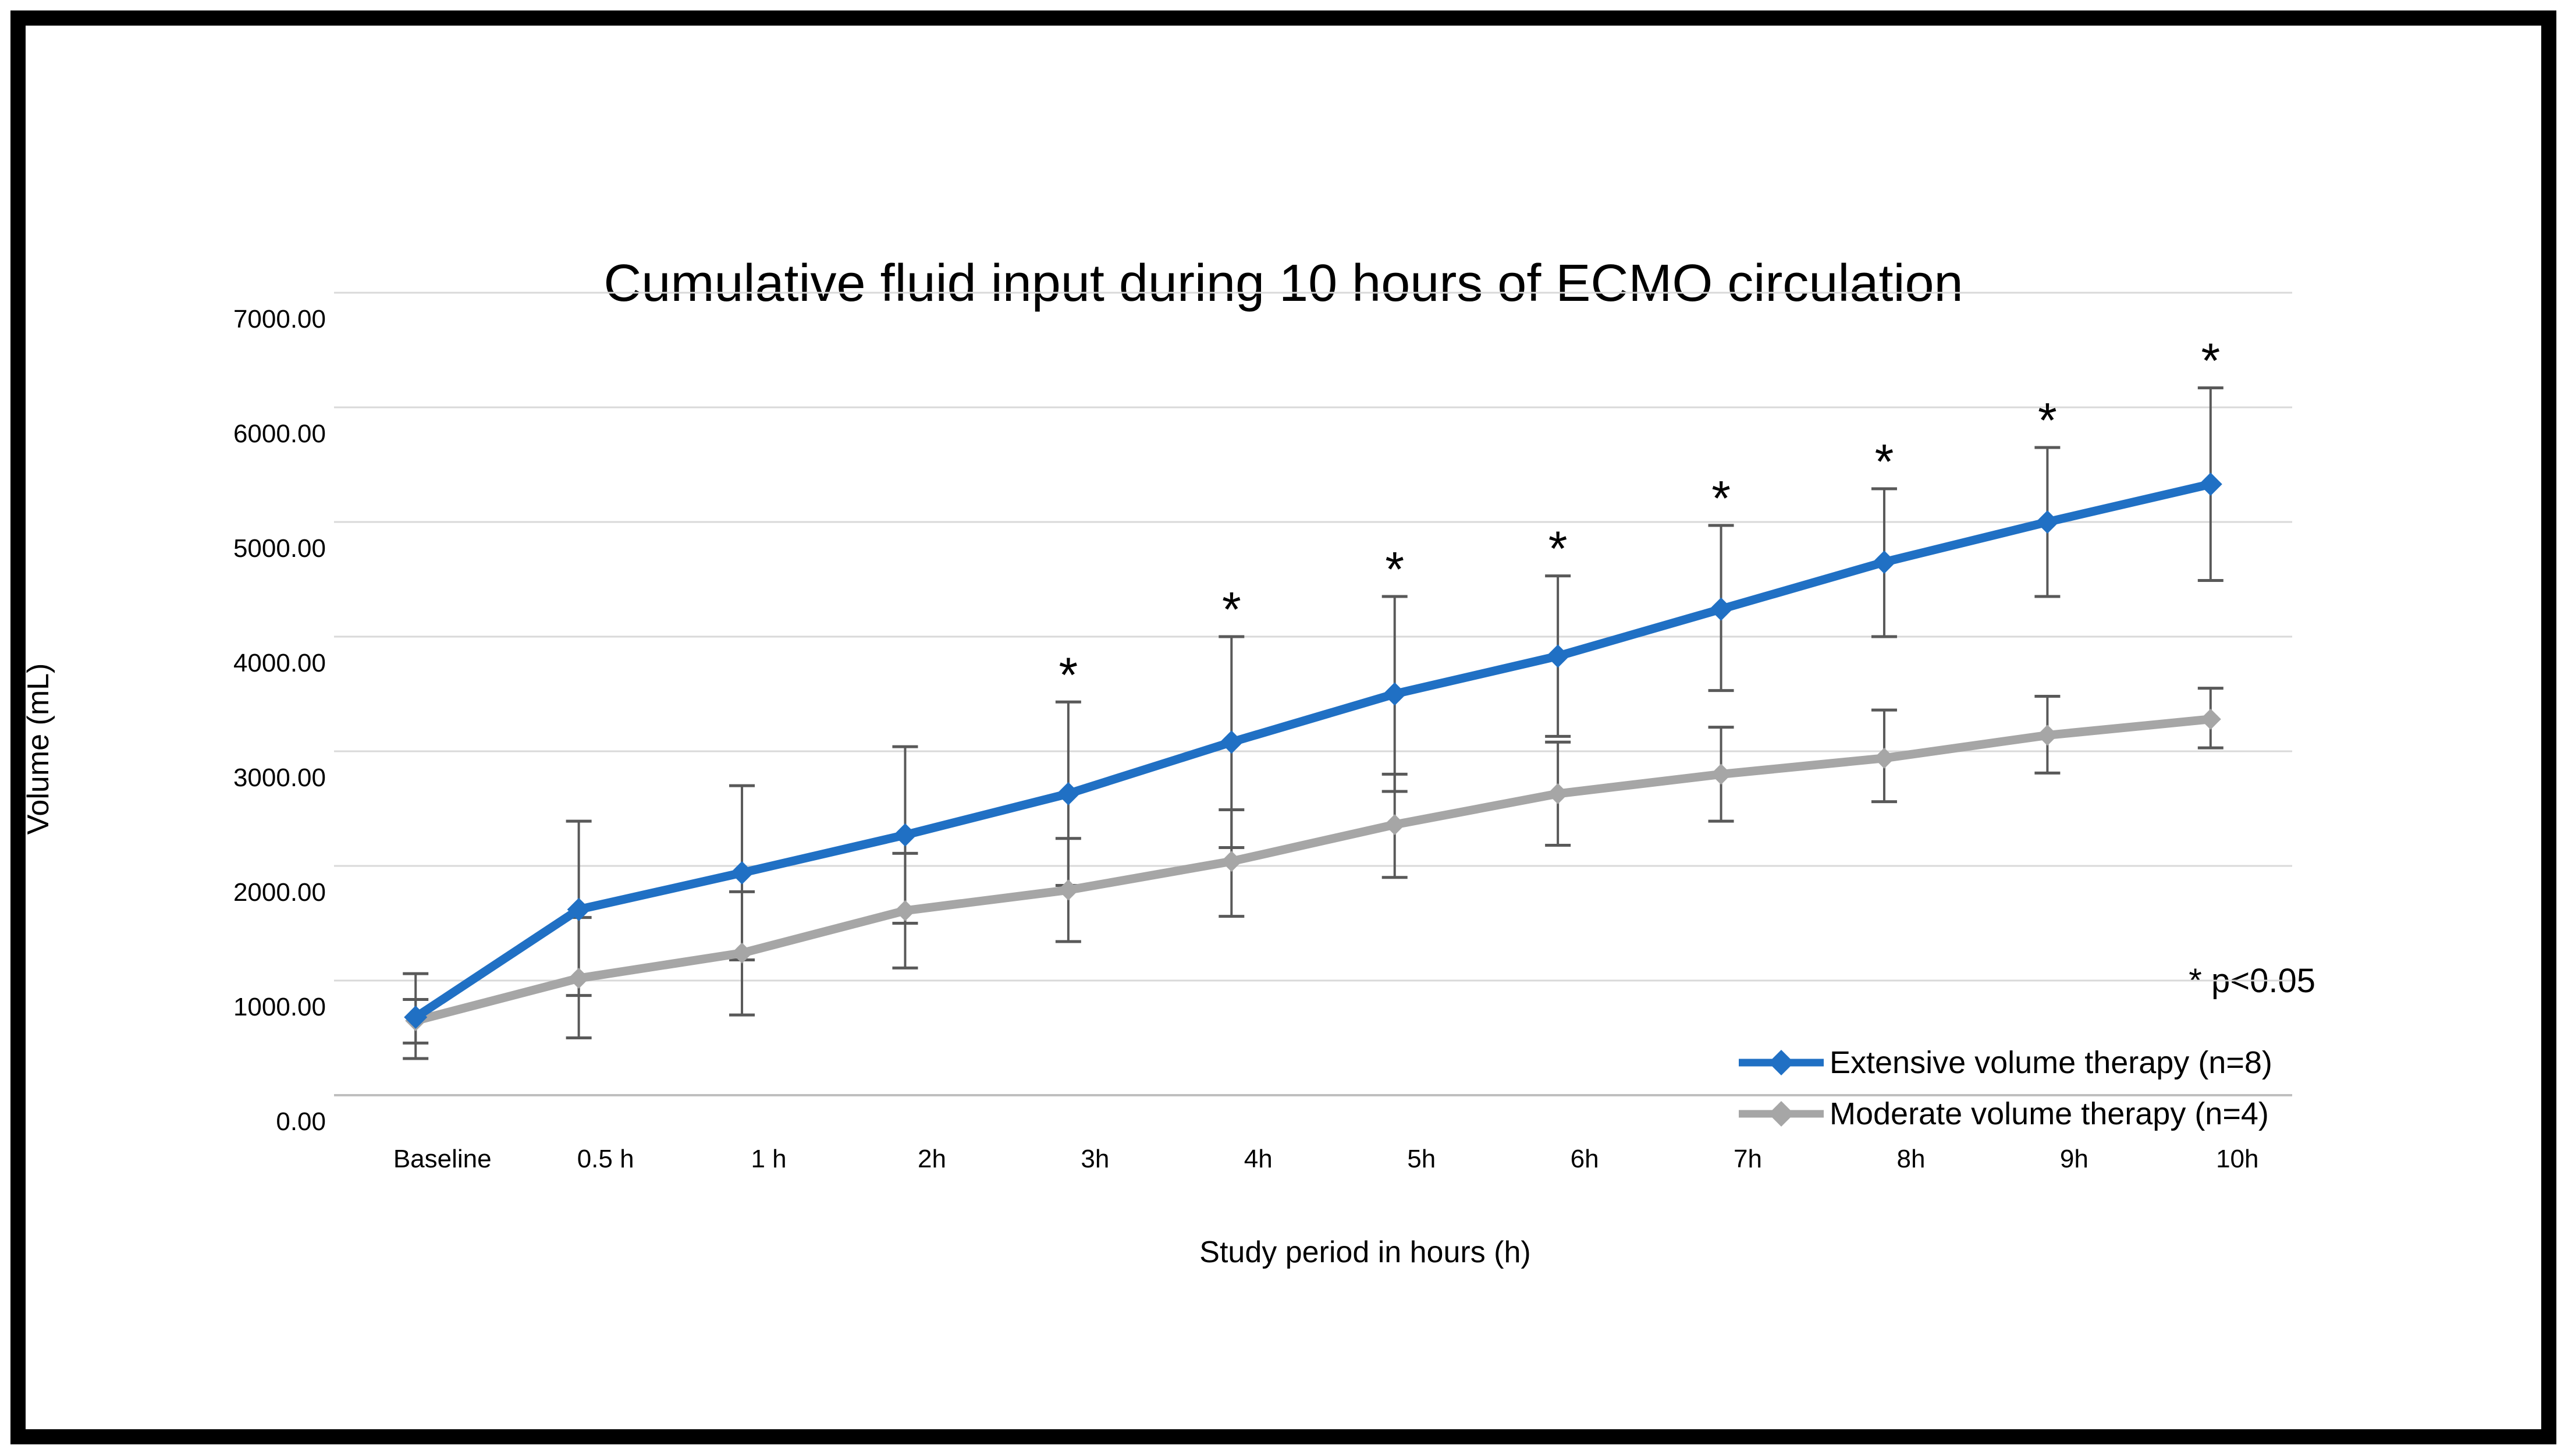 The image size is (2568, 1456). Describe the element at coordinates (279, 434) in the screenshot. I see `y-tick-label: 6000.00` at that location.